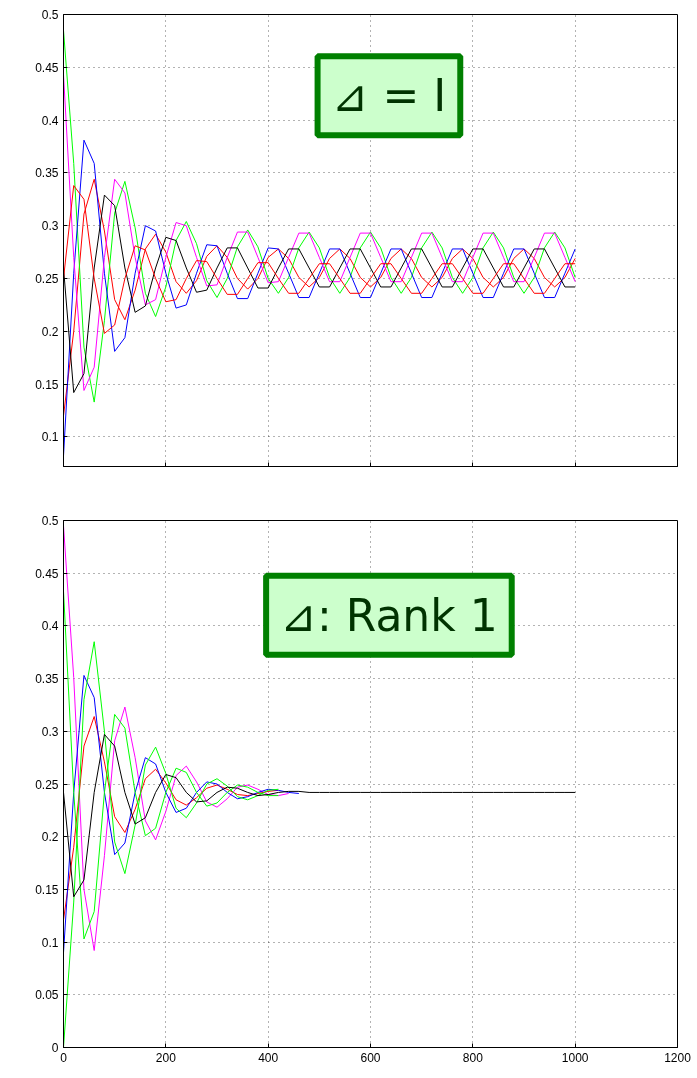 The width and height of the screenshot is (697, 1078). I want to click on y-tick-label: 0, so click(55, 1048).